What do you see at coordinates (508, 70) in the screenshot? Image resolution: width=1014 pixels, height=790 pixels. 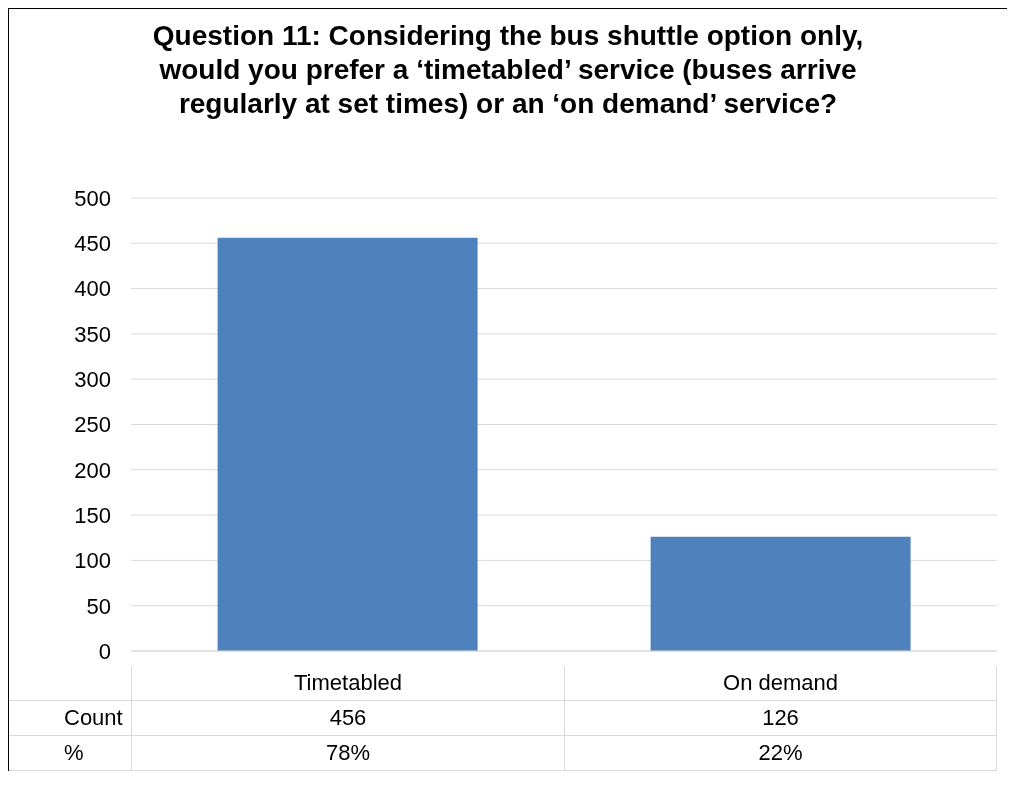 I see `chart-title: Question 11: Considering the bus shuttle option only, would you prefer a ‘timetabled’ service (buses arrive regularly at set times) or an ‘on demand’ service?` at bounding box center [508, 70].